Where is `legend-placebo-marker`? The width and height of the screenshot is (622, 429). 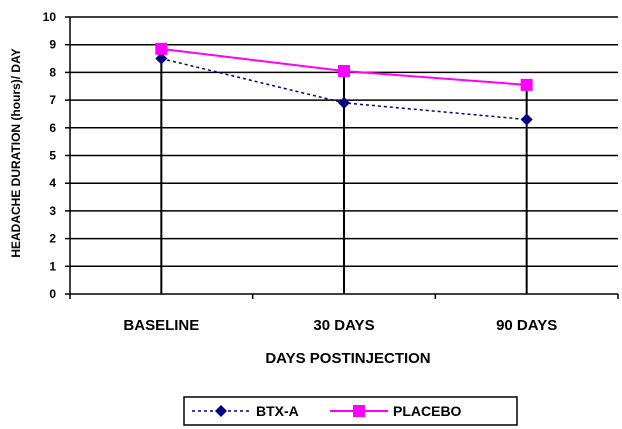
legend-placebo-marker is located at coordinates (359, 411).